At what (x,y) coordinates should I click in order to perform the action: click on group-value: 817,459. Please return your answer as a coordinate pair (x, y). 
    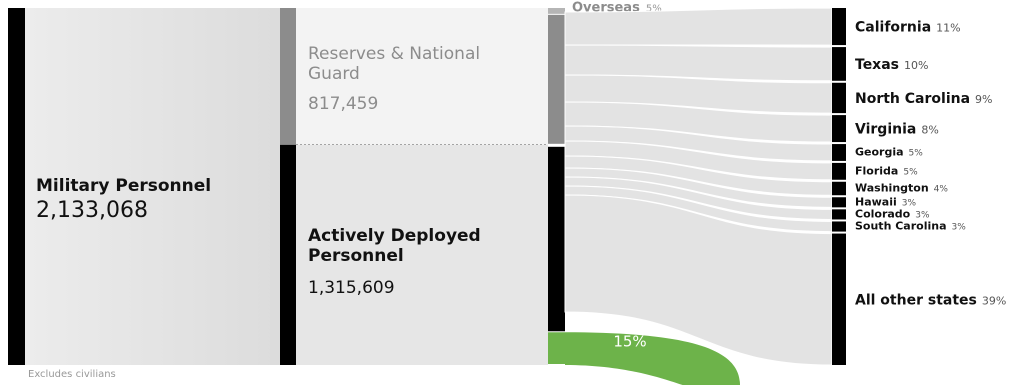
    Looking at the image, I should click on (343, 104).